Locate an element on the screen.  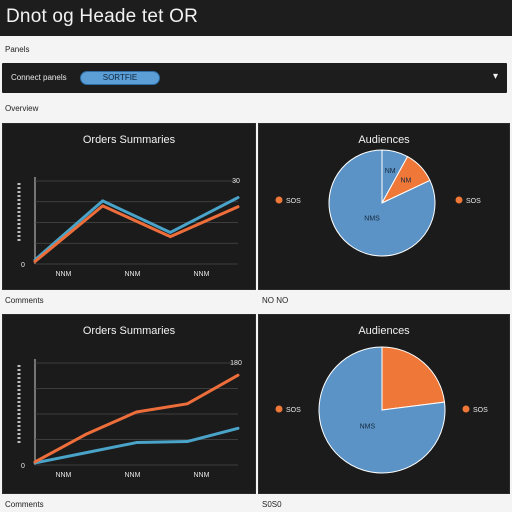
section-label-panels: Panels is located at coordinates (17, 49).